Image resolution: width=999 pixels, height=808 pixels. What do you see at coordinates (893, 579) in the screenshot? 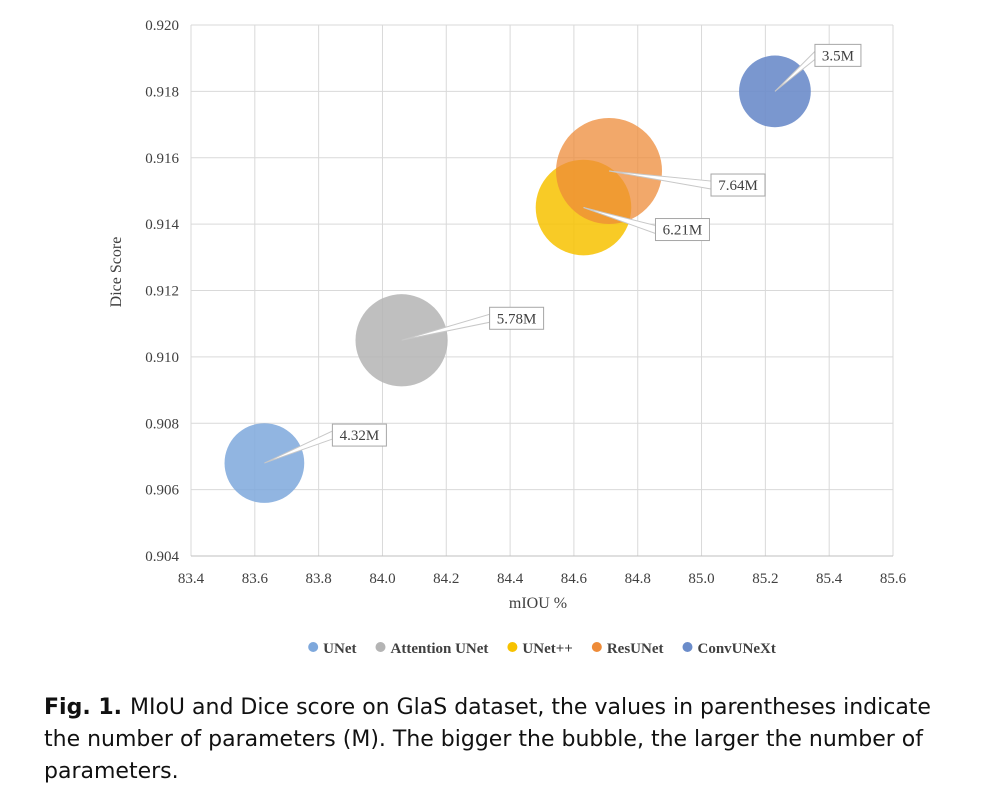
I see `x-tick-label: 85.6` at bounding box center [893, 579].